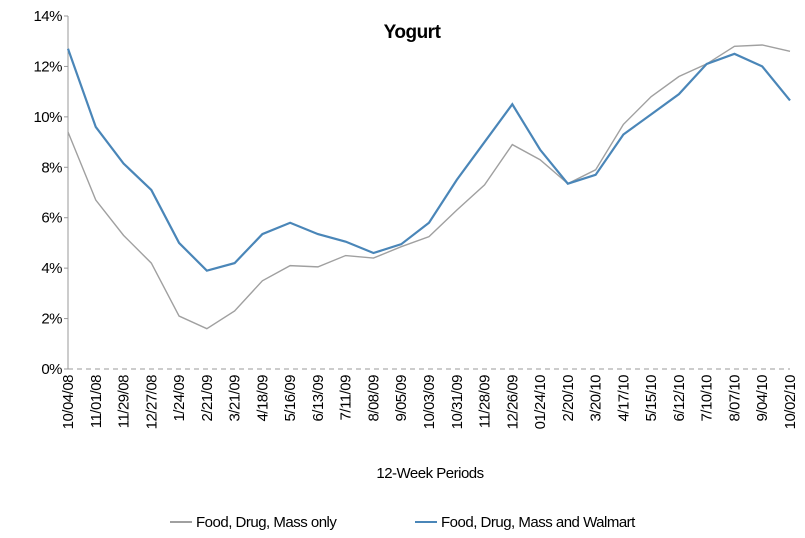 Image resolution: width=805 pixels, height=538 pixels. I want to click on x-tick-label: 10/31/09, so click(457, 402).